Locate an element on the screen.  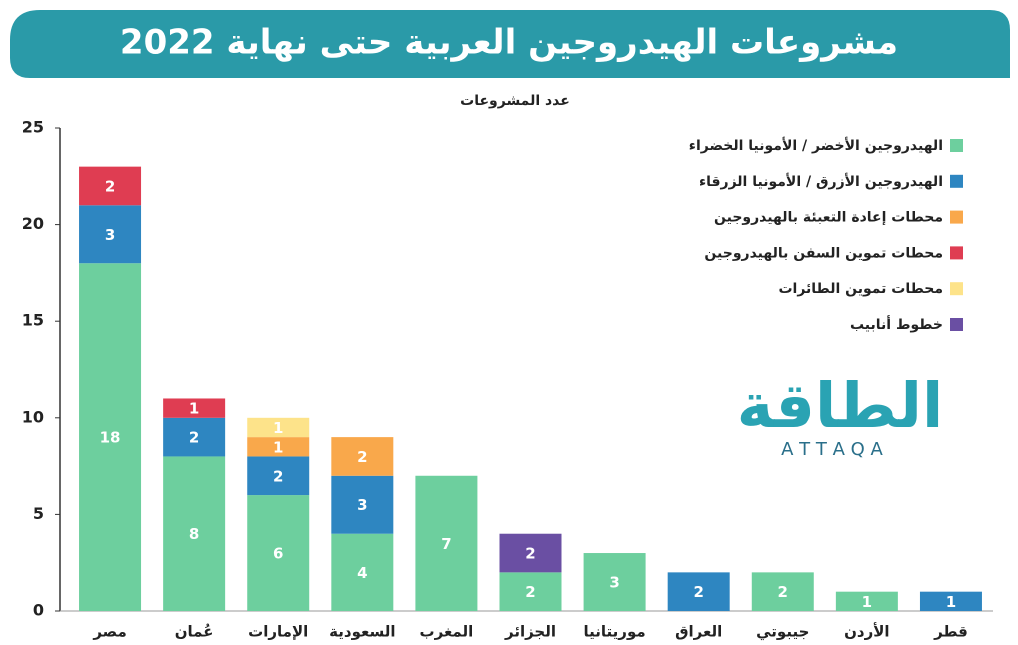
x-tick-label: المغرب is located at coordinates (447, 632).